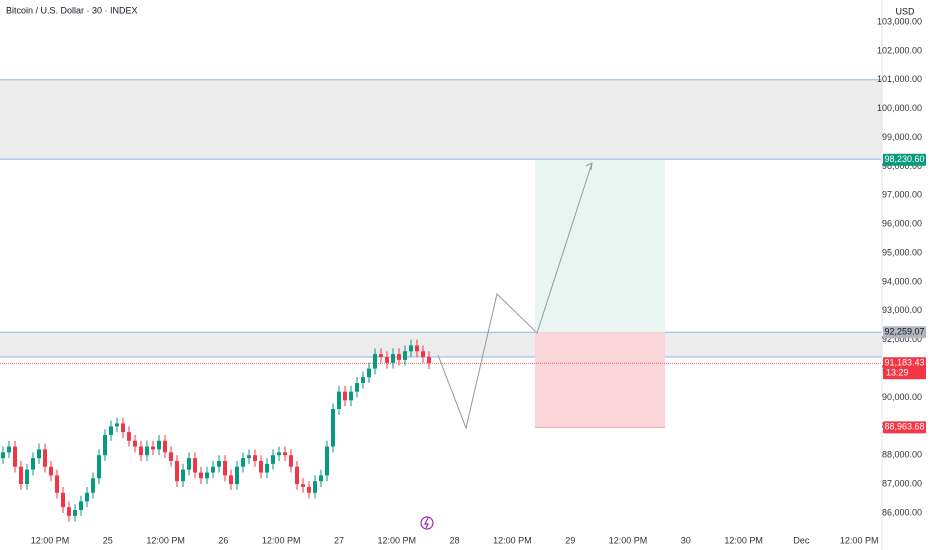 The width and height of the screenshot is (932, 550). I want to click on price-tag-label: 88,963.68, so click(904, 427).